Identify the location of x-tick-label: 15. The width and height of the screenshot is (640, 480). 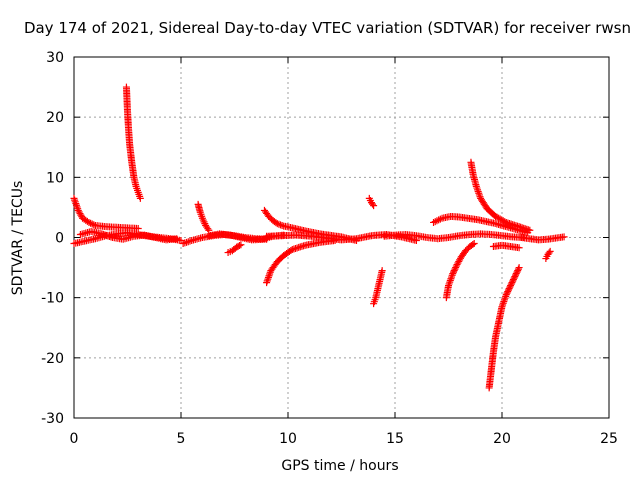
(395, 439).